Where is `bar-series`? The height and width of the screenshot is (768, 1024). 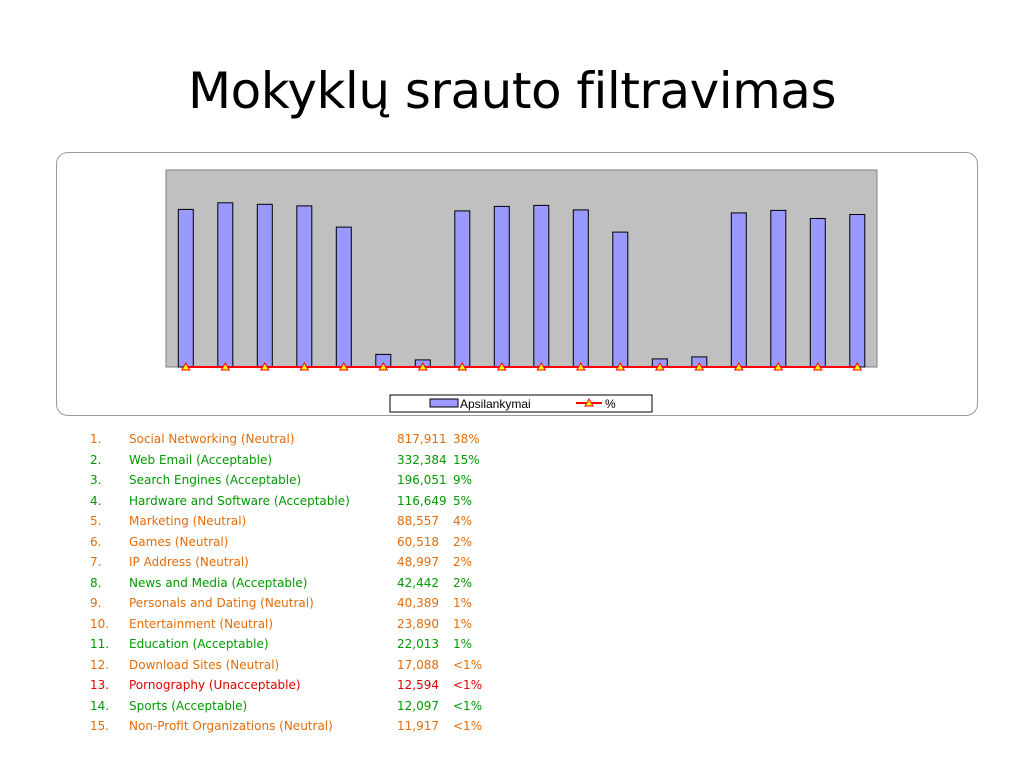 bar-series is located at coordinates (521, 285).